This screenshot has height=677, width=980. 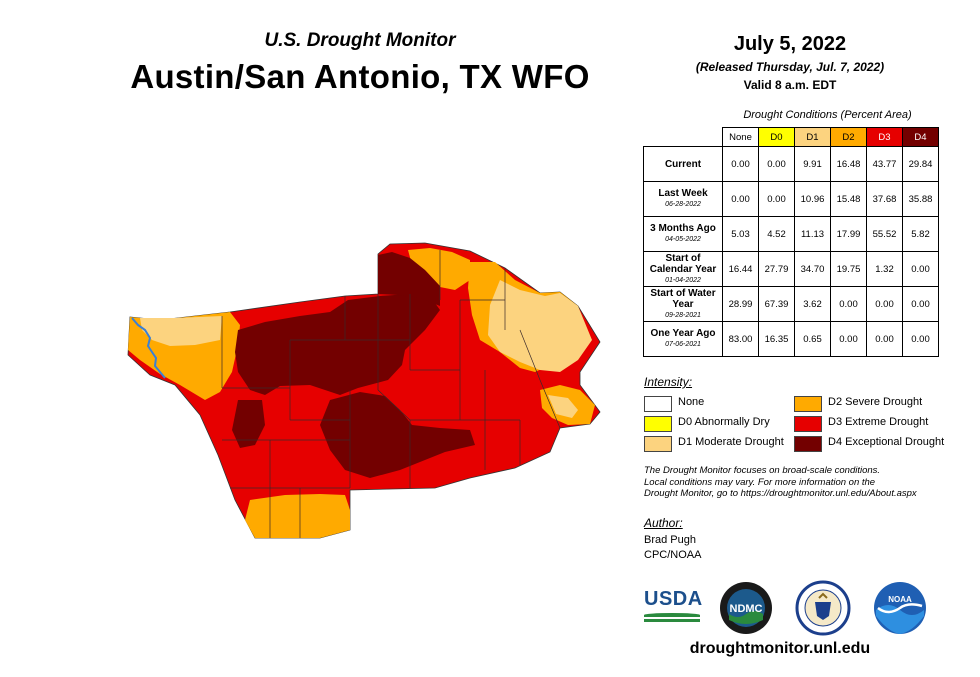 I want to click on table-header-row: None D0 D1 D2 D3 D4, so click(x=791, y=137).